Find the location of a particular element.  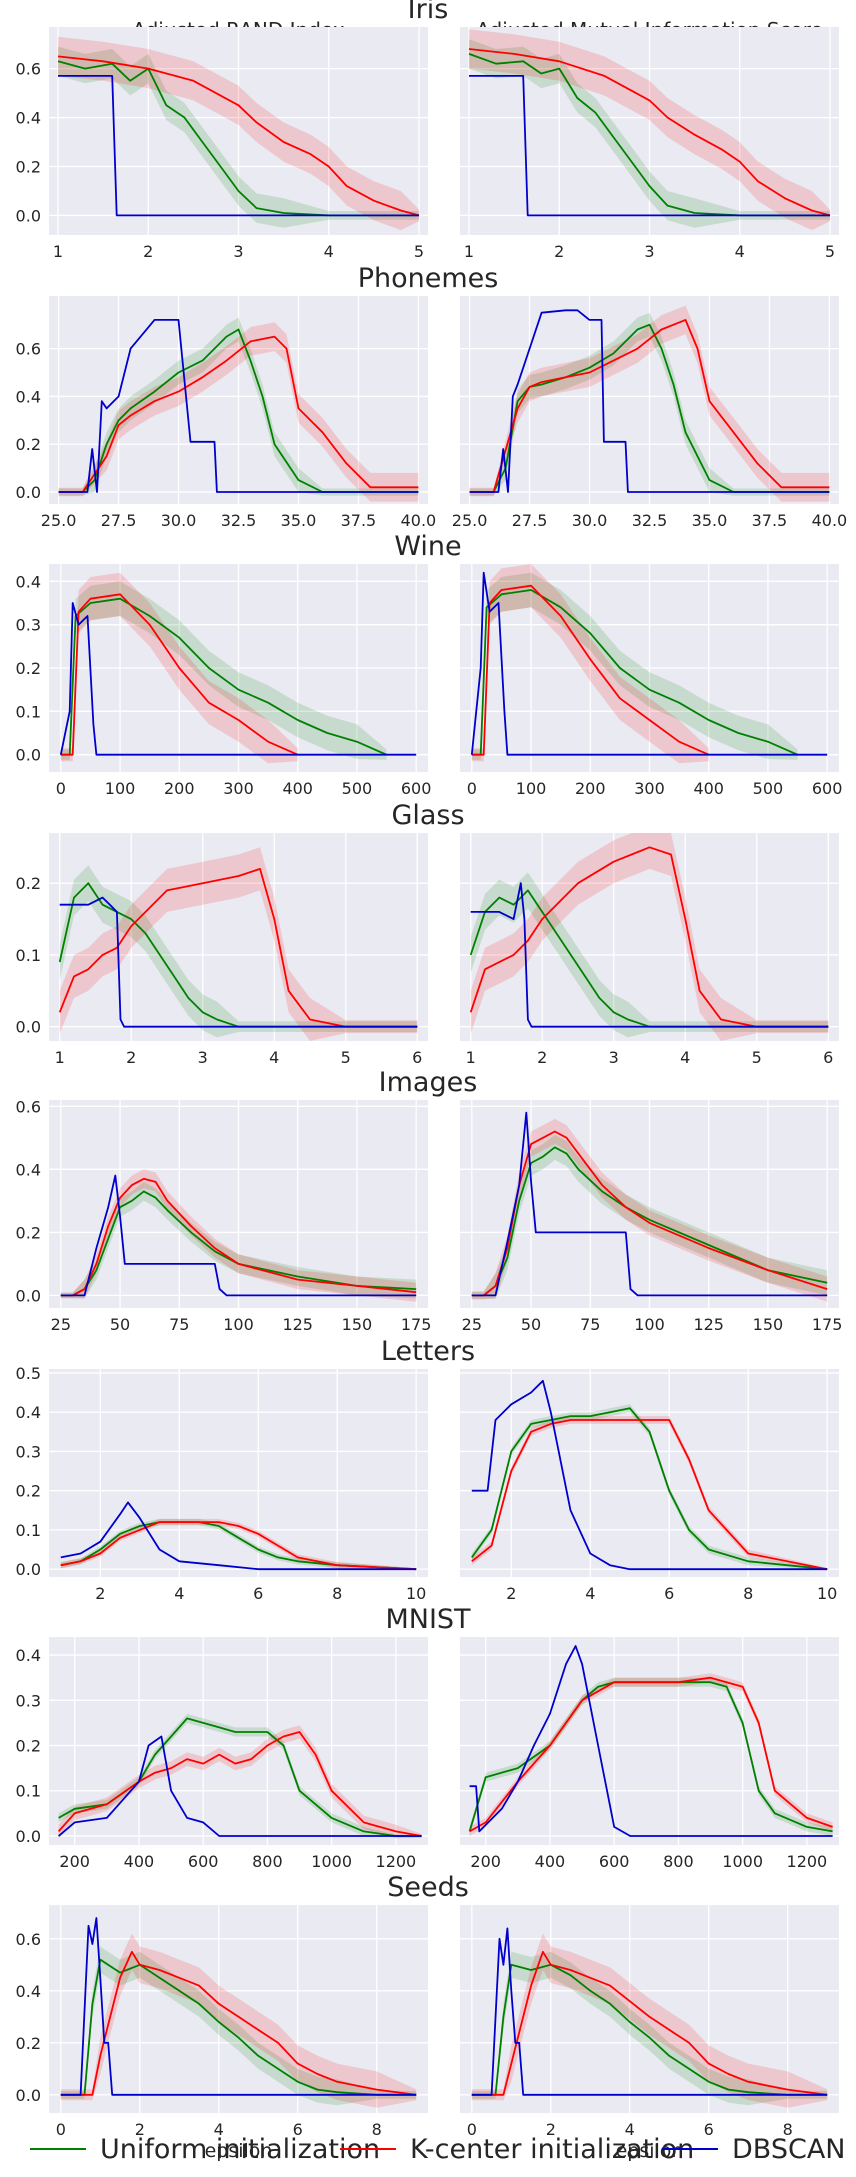

x-tick-label: 1 is located at coordinates (60, 1057).